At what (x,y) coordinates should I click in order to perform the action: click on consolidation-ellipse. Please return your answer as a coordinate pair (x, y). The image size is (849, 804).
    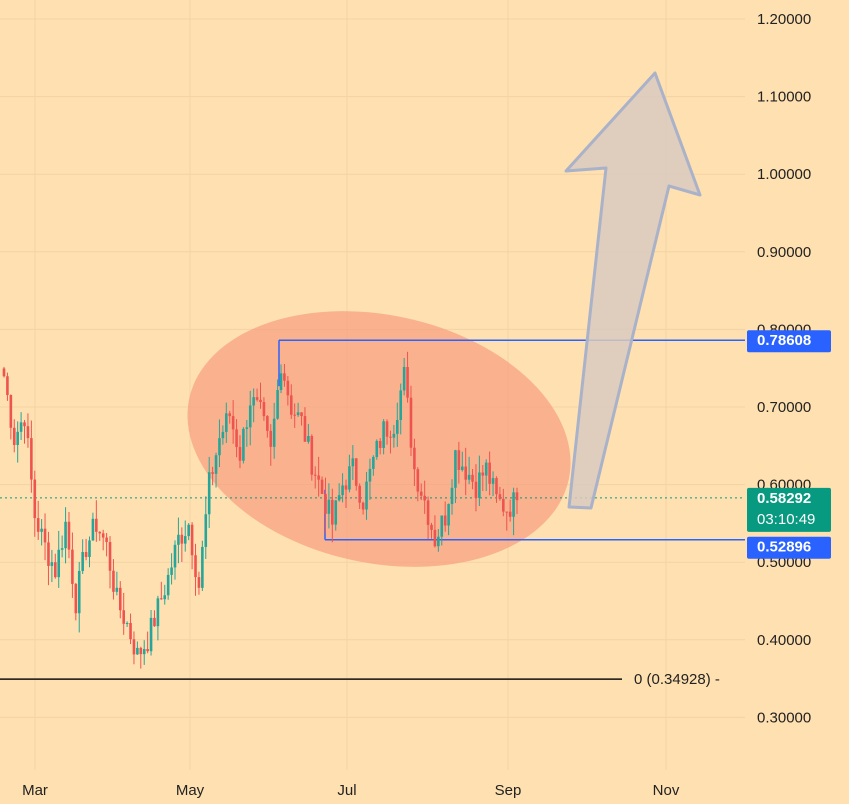
    Looking at the image, I should click on (379, 439).